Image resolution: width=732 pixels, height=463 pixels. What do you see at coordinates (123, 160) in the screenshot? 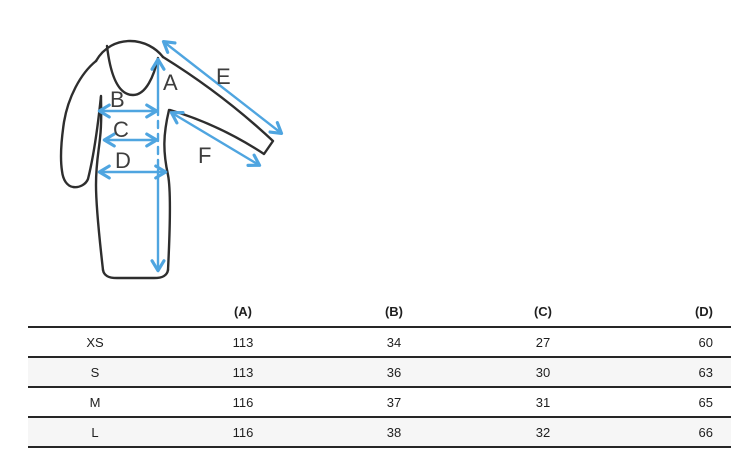
I see `measure-label-d: D` at bounding box center [123, 160].